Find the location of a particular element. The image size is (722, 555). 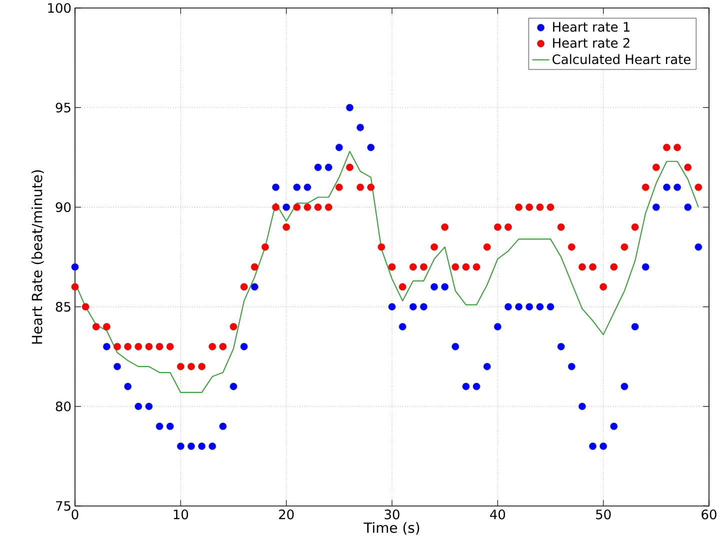

x-axis-title: Time (s) is located at coordinates (392, 528).